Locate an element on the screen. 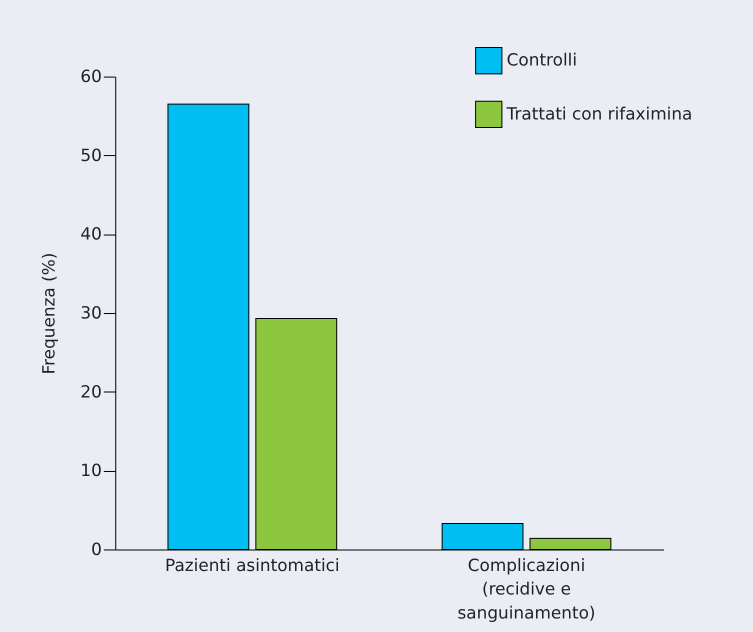 The height and width of the screenshot is (632, 753). y-axis-title: Frequenza (%) is located at coordinates (48, 313).